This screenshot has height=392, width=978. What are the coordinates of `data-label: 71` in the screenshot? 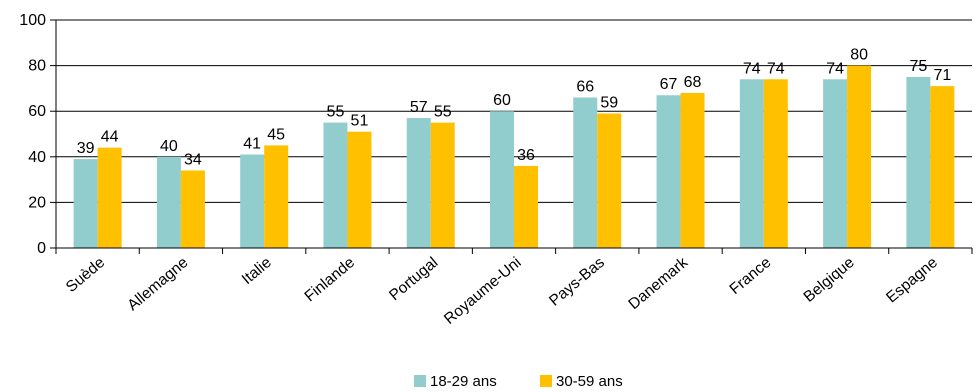 It's located at (942, 75).